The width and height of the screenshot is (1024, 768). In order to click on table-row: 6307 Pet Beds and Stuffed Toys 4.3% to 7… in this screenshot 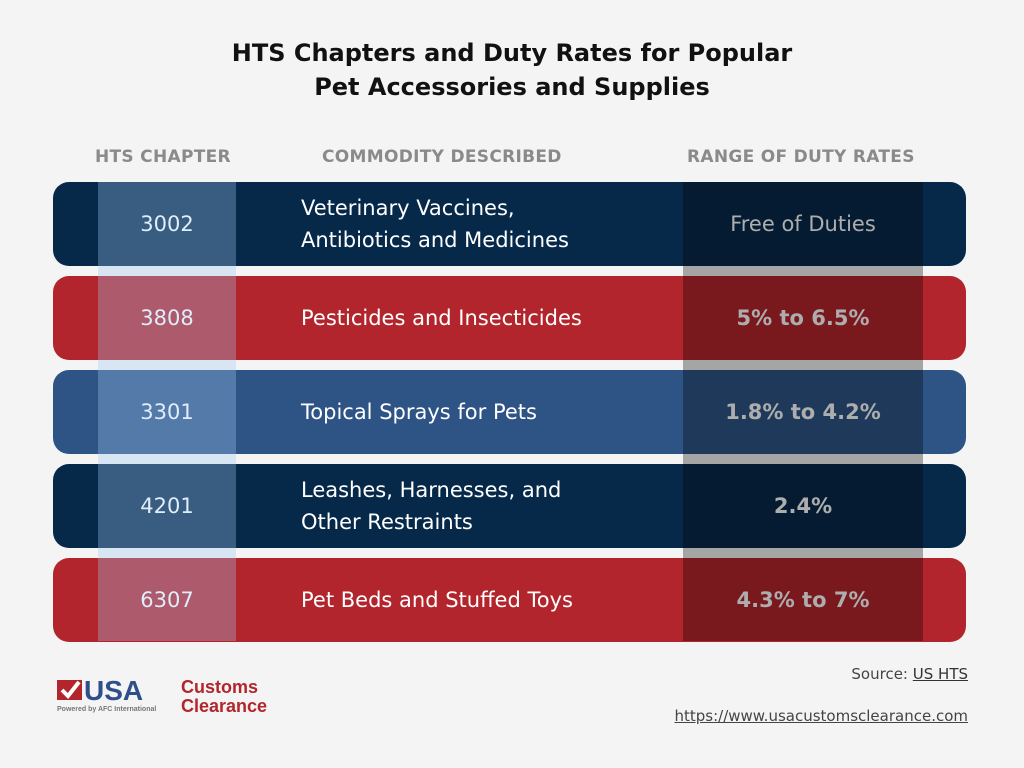, I will do `click(509, 600)`.